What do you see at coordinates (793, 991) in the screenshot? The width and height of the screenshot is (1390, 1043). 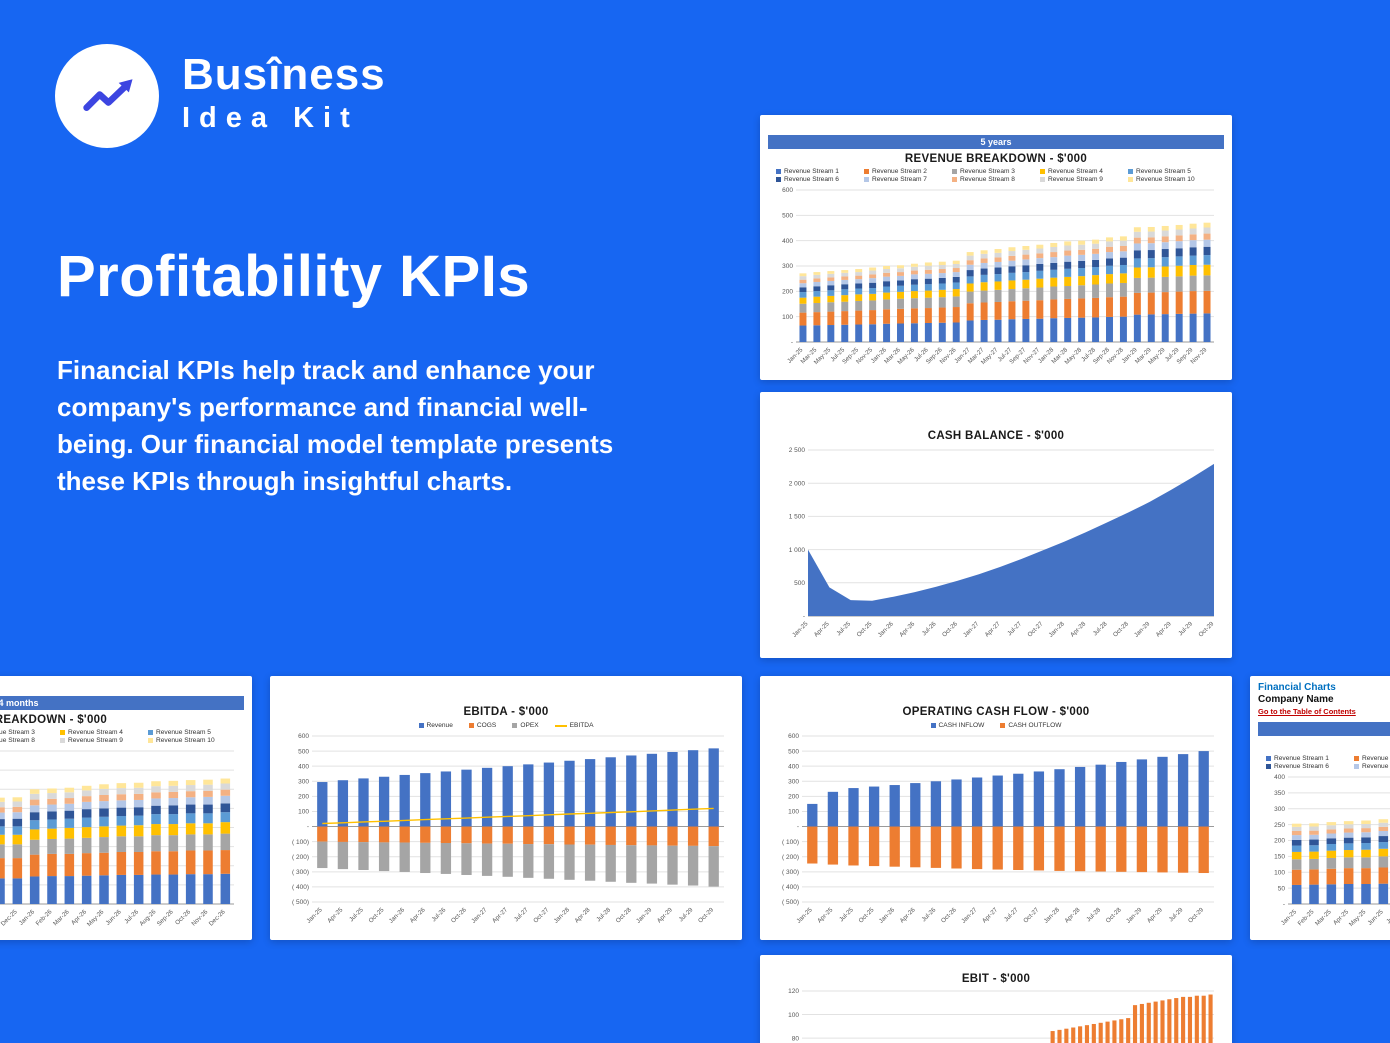 I see `svg-text: 120` at bounding box center [793, 991].